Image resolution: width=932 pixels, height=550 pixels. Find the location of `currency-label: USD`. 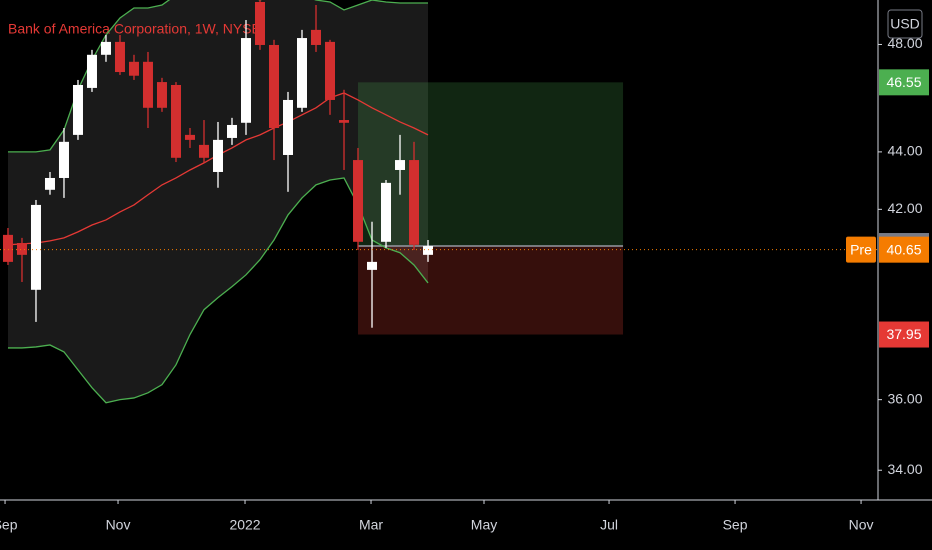

currency-label: USD is located at coordinates (905, 24).